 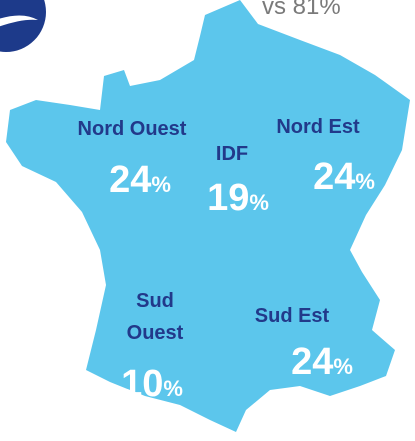 I want to click on region-value: 19%, so click(x=238, y=198).